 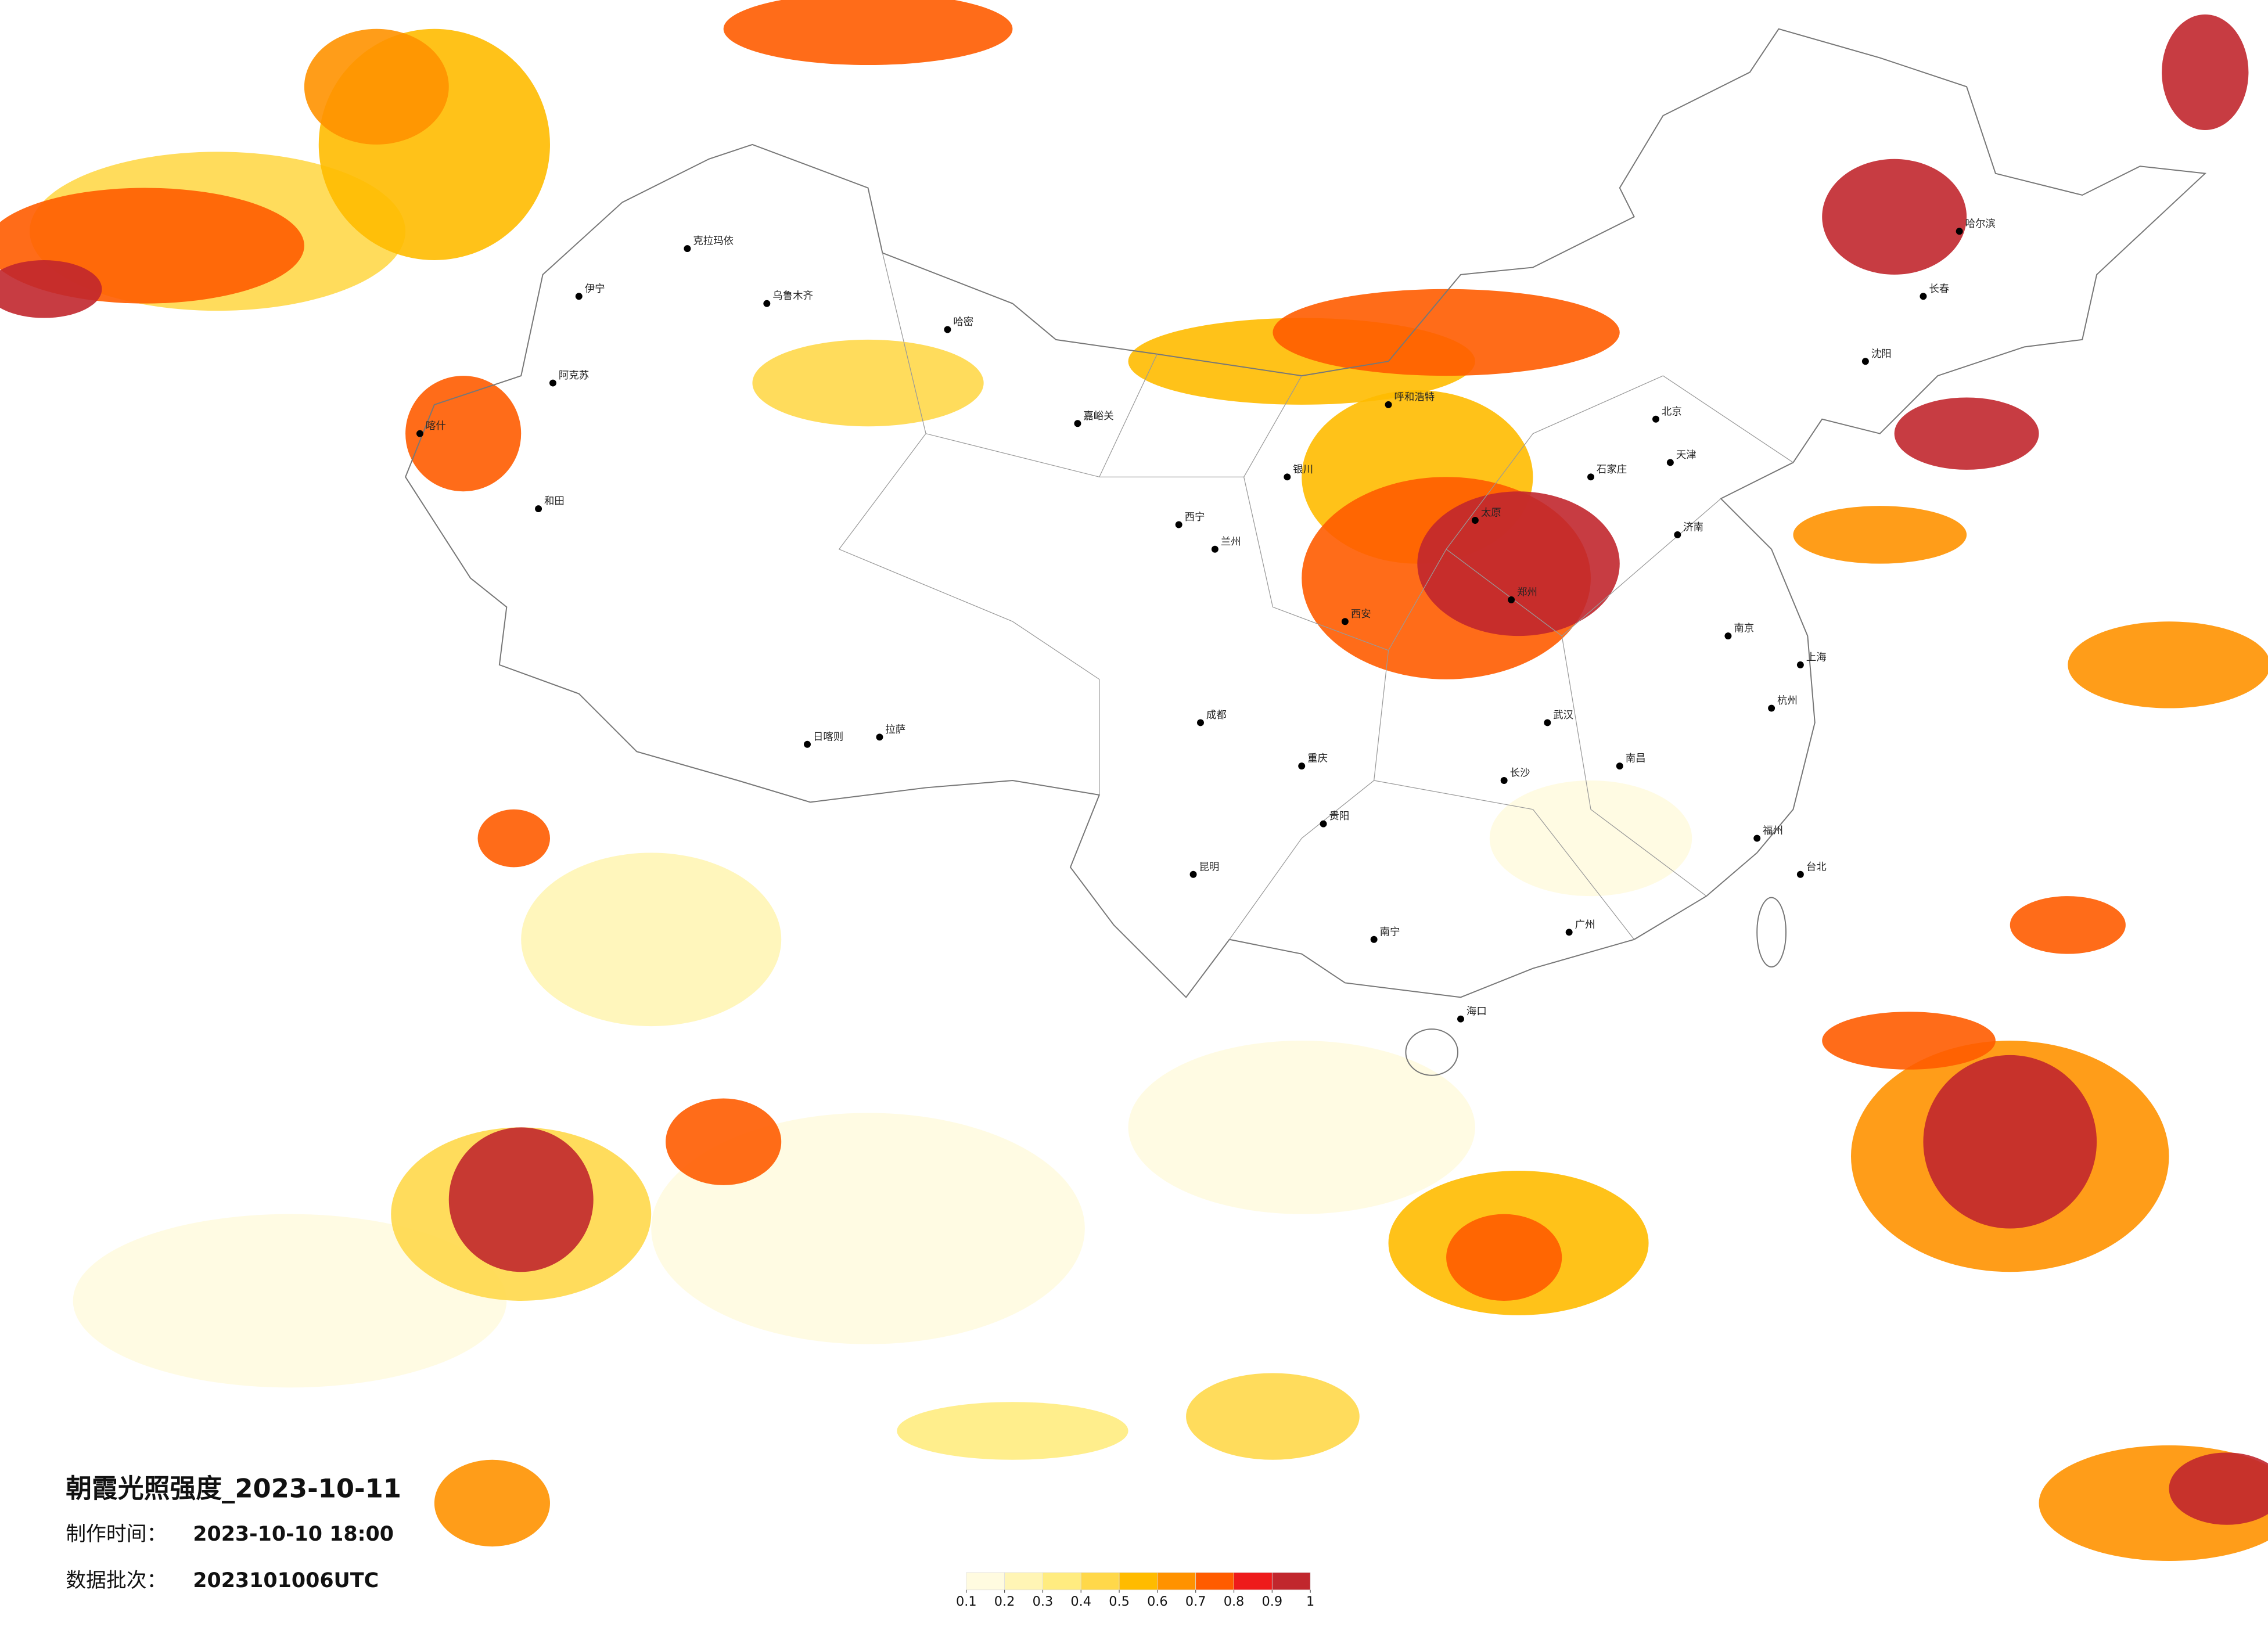 What do you see at coordinates (116, 1534) in the screenshot?
I see `info-label: 制作时间：` at bounding box center [116, 1534].